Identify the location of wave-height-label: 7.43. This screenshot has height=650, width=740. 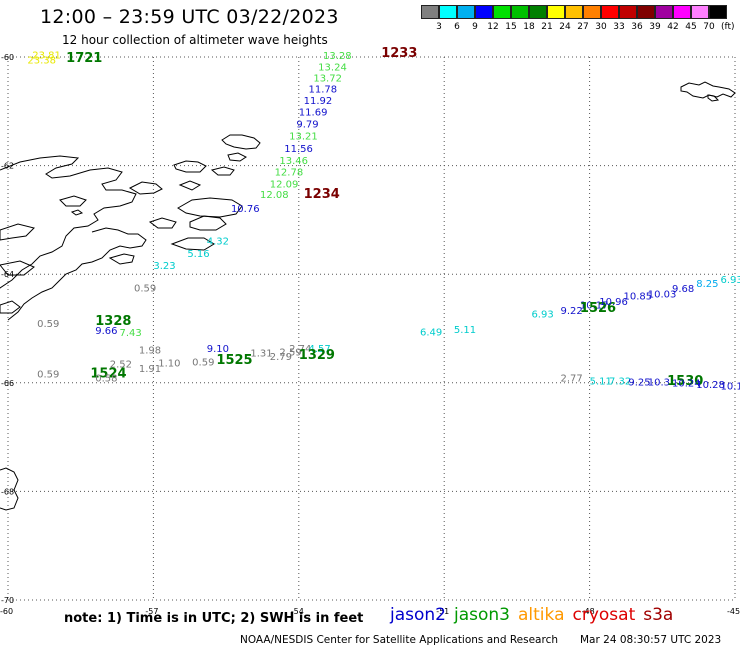
(130, 333).